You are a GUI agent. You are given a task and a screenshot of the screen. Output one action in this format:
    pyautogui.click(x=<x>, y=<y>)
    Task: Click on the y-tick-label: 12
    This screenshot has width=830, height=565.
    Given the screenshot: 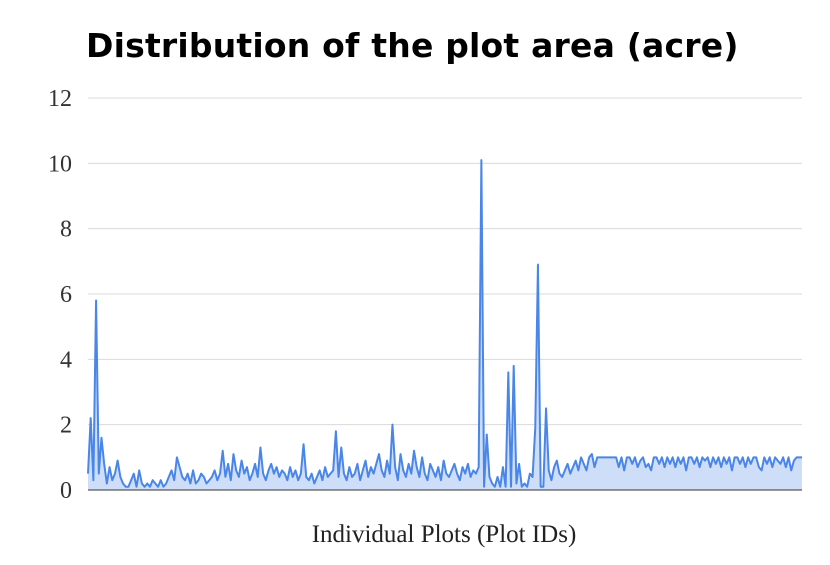 What is the action you would take?
    pyautogui.click(x=60, y=99)
    